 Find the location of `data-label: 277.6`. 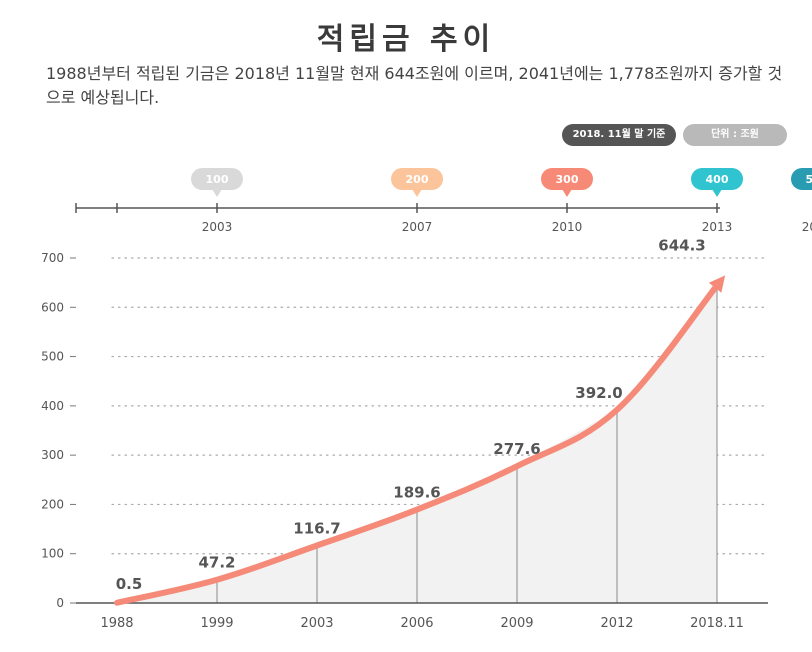

data-label: 277.6 is located at coordinates (516, 449).